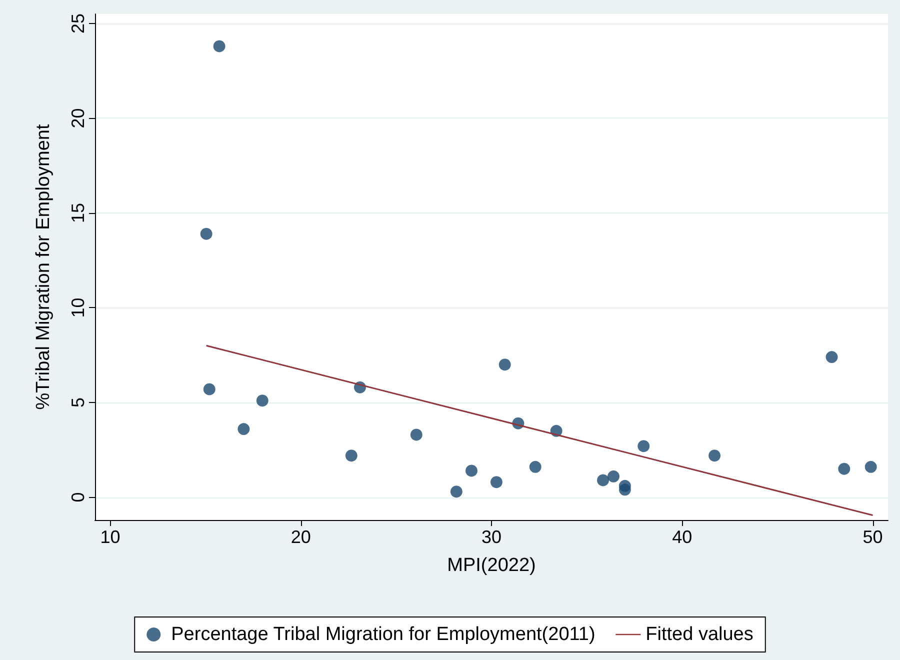  Describe the element at coordinates (300, 537) in the screenshot. I see `x-tick-label: 20` at that location.